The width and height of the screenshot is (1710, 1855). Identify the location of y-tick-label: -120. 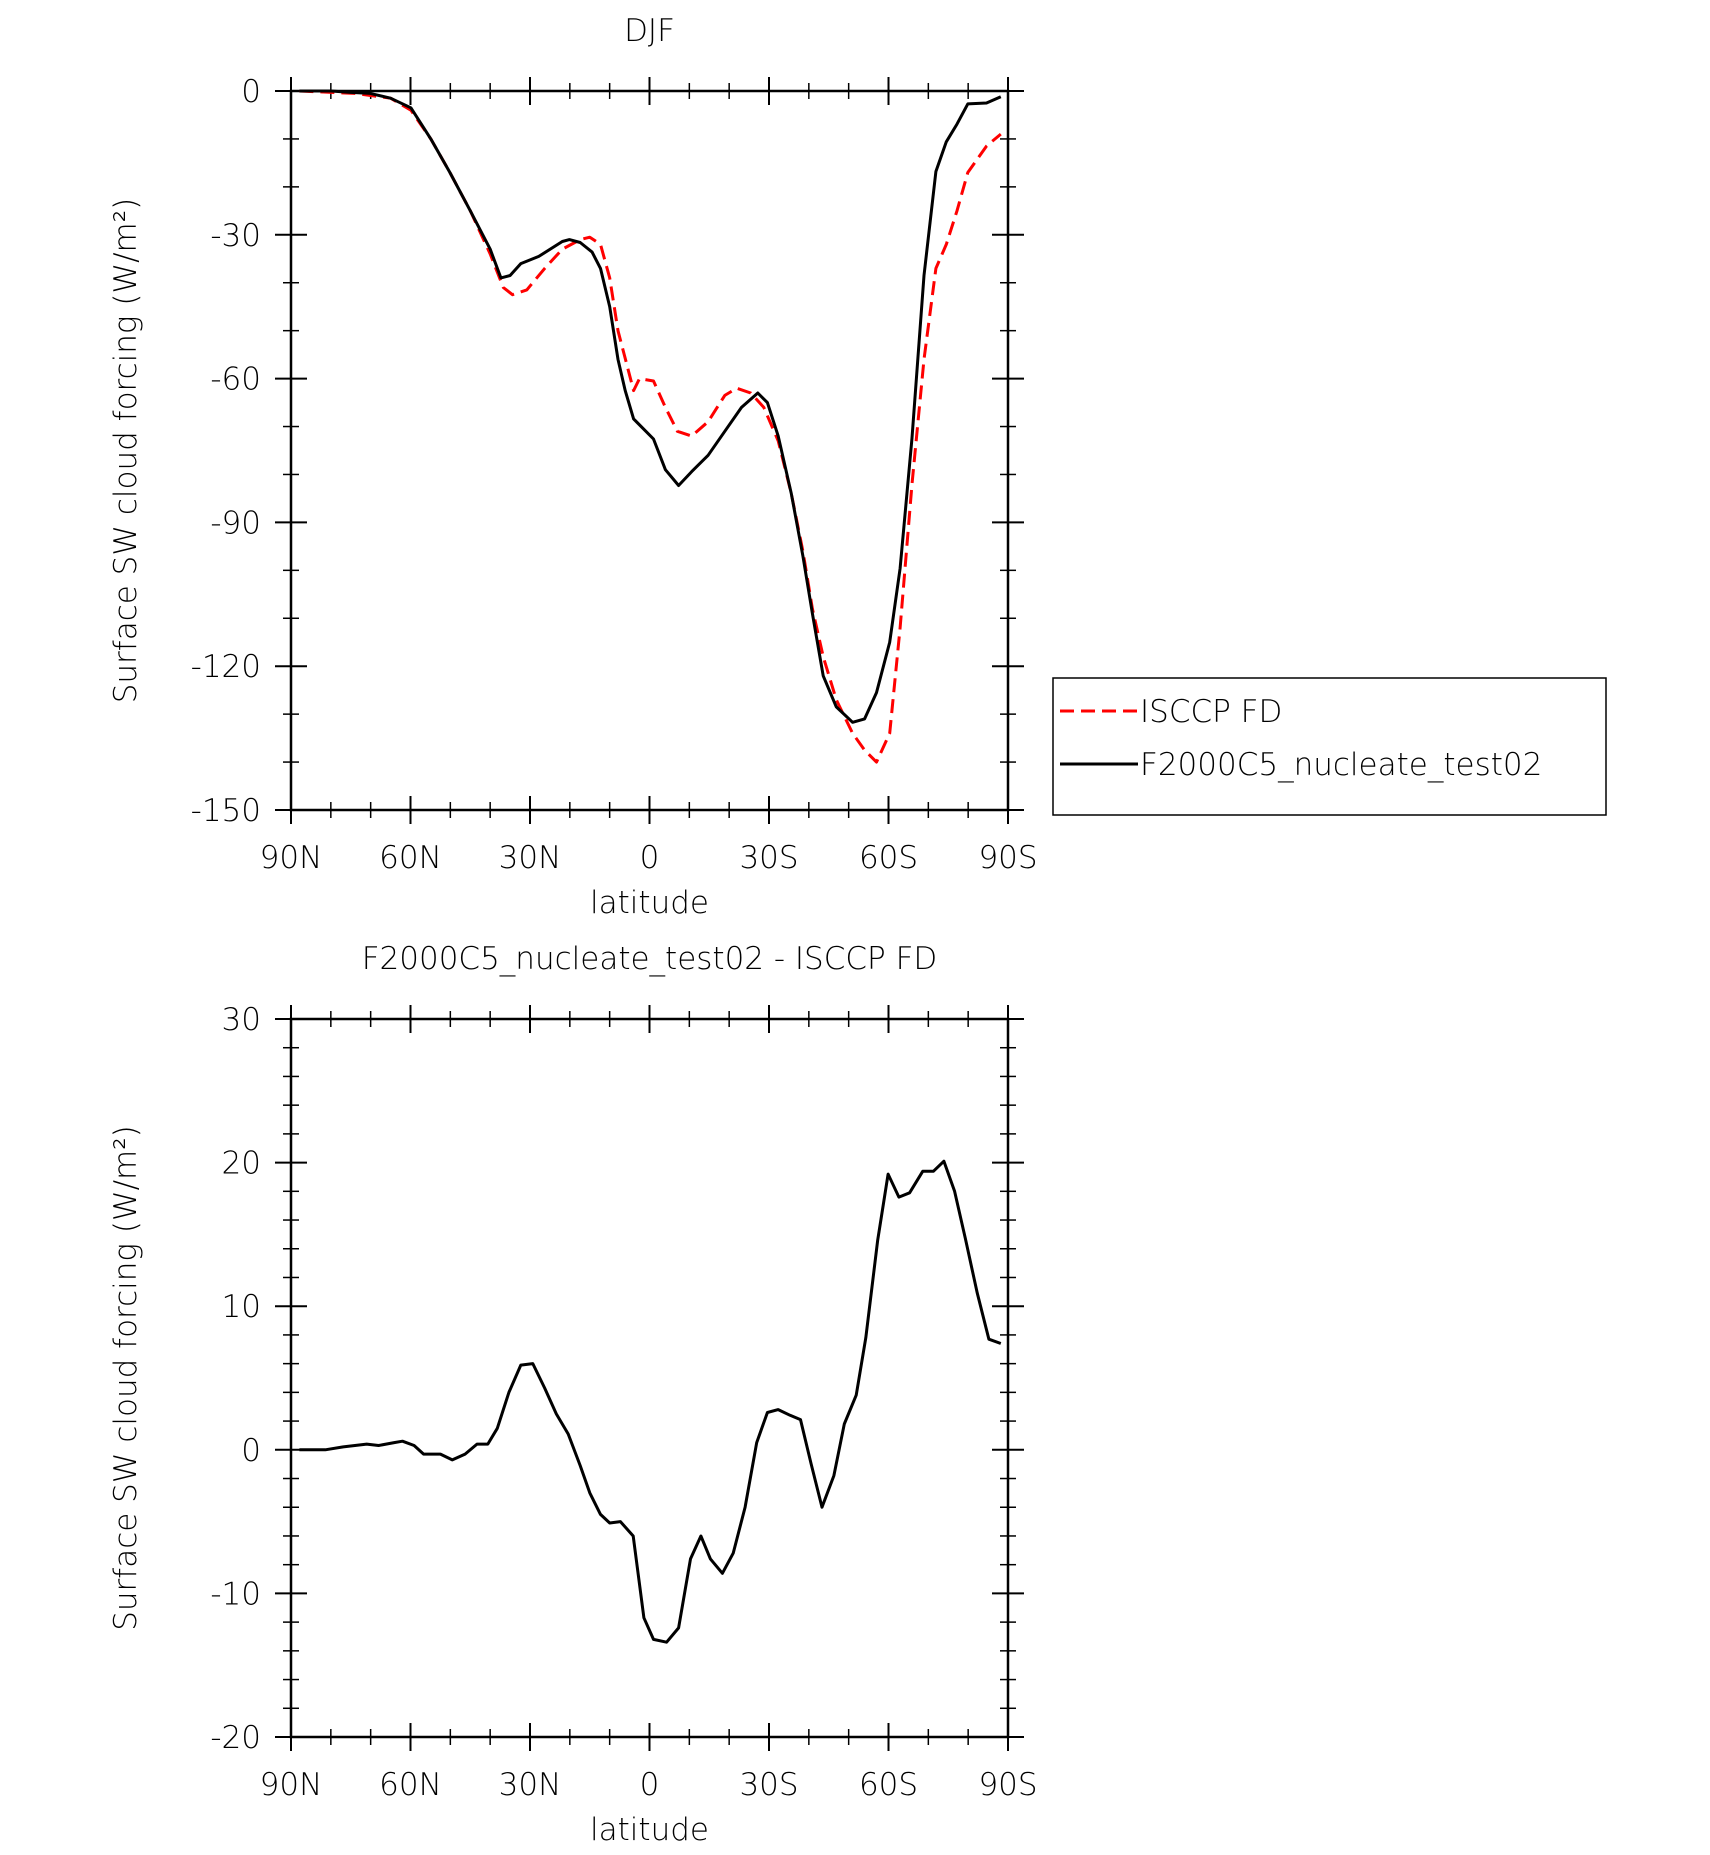
(226, 667).